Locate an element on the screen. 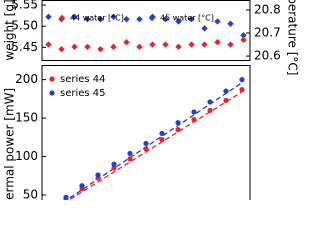  legend-label: 45 water [°C] is located at coordinates (187, 18).